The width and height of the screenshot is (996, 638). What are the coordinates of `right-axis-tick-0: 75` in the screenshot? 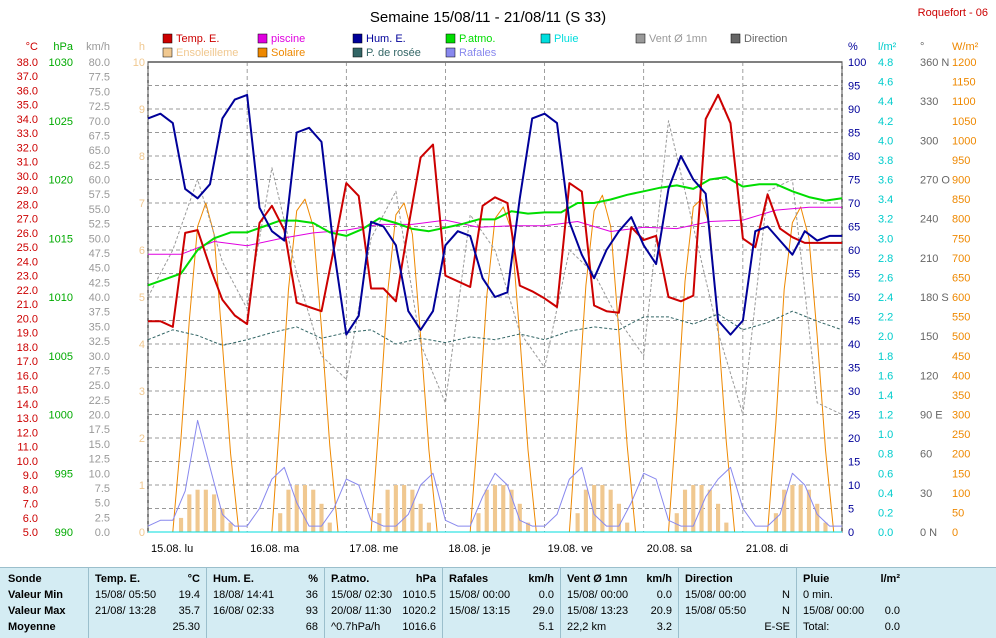 It's located at (854, 181).